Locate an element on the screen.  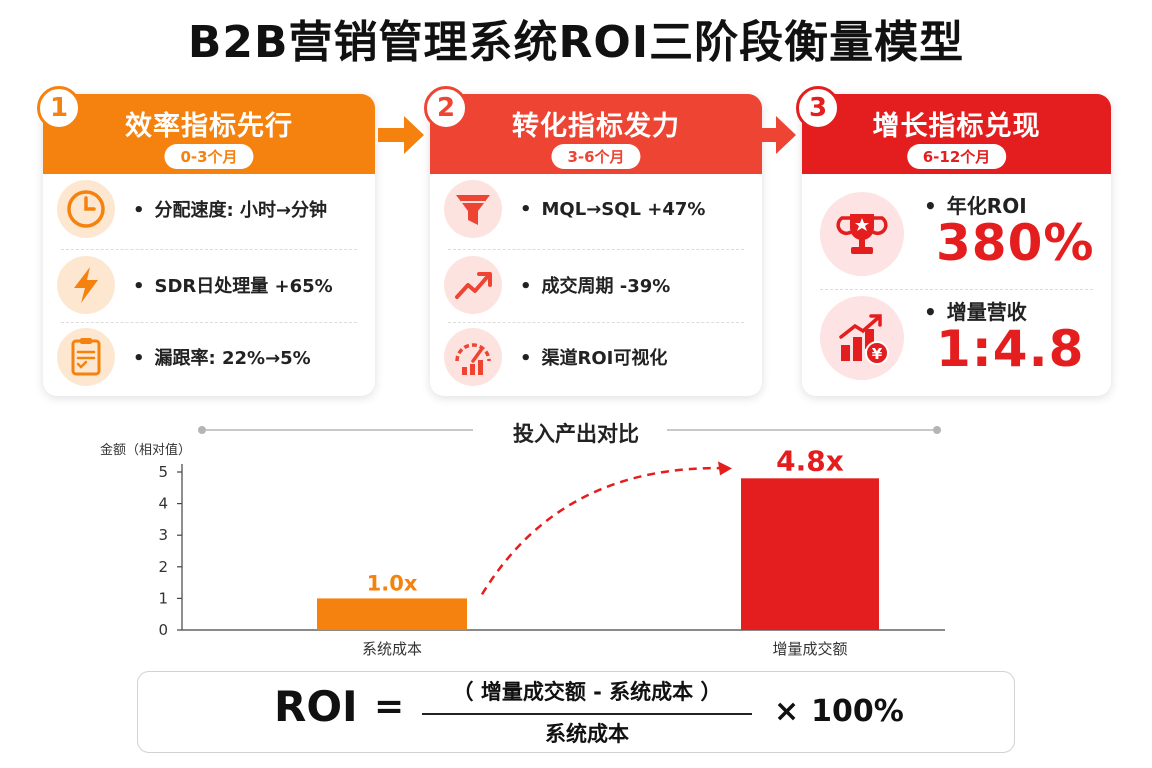
stage-title: 转化指标发力 is located at coordinates (596, 126).